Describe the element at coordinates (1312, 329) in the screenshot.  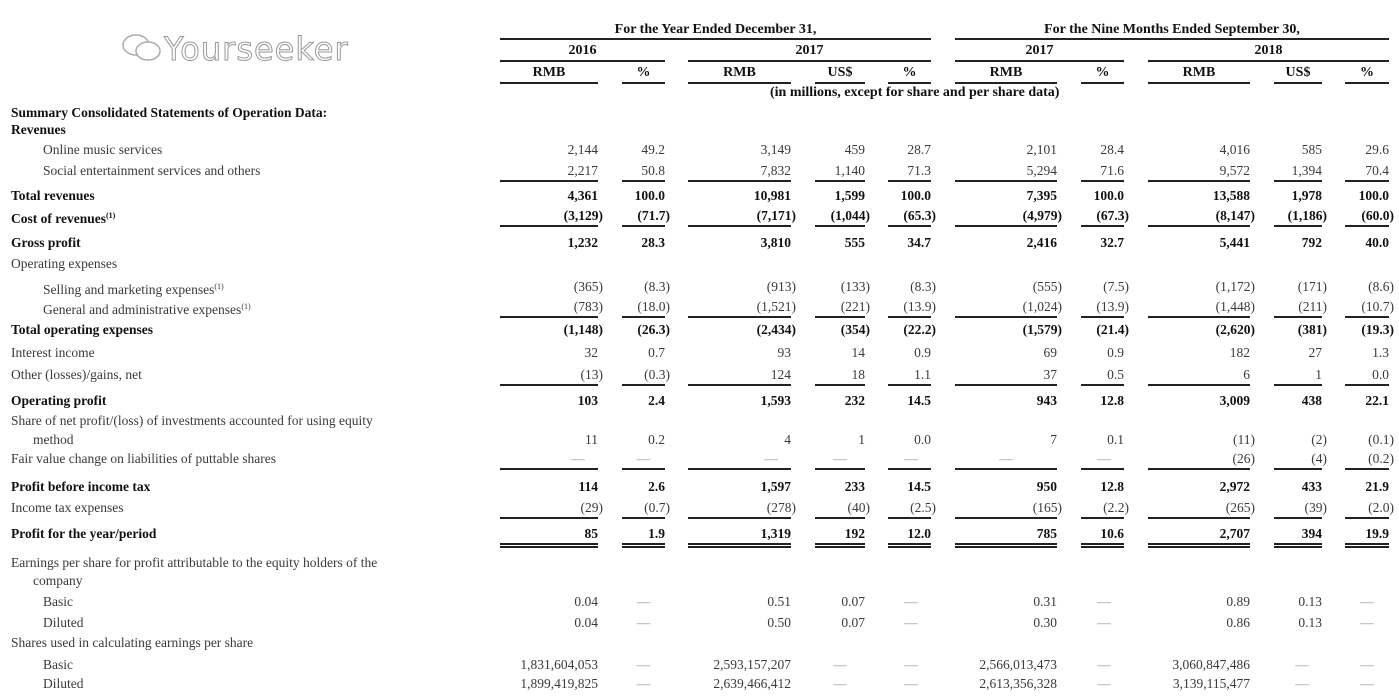
I see `table-cell: (381)` at that location.